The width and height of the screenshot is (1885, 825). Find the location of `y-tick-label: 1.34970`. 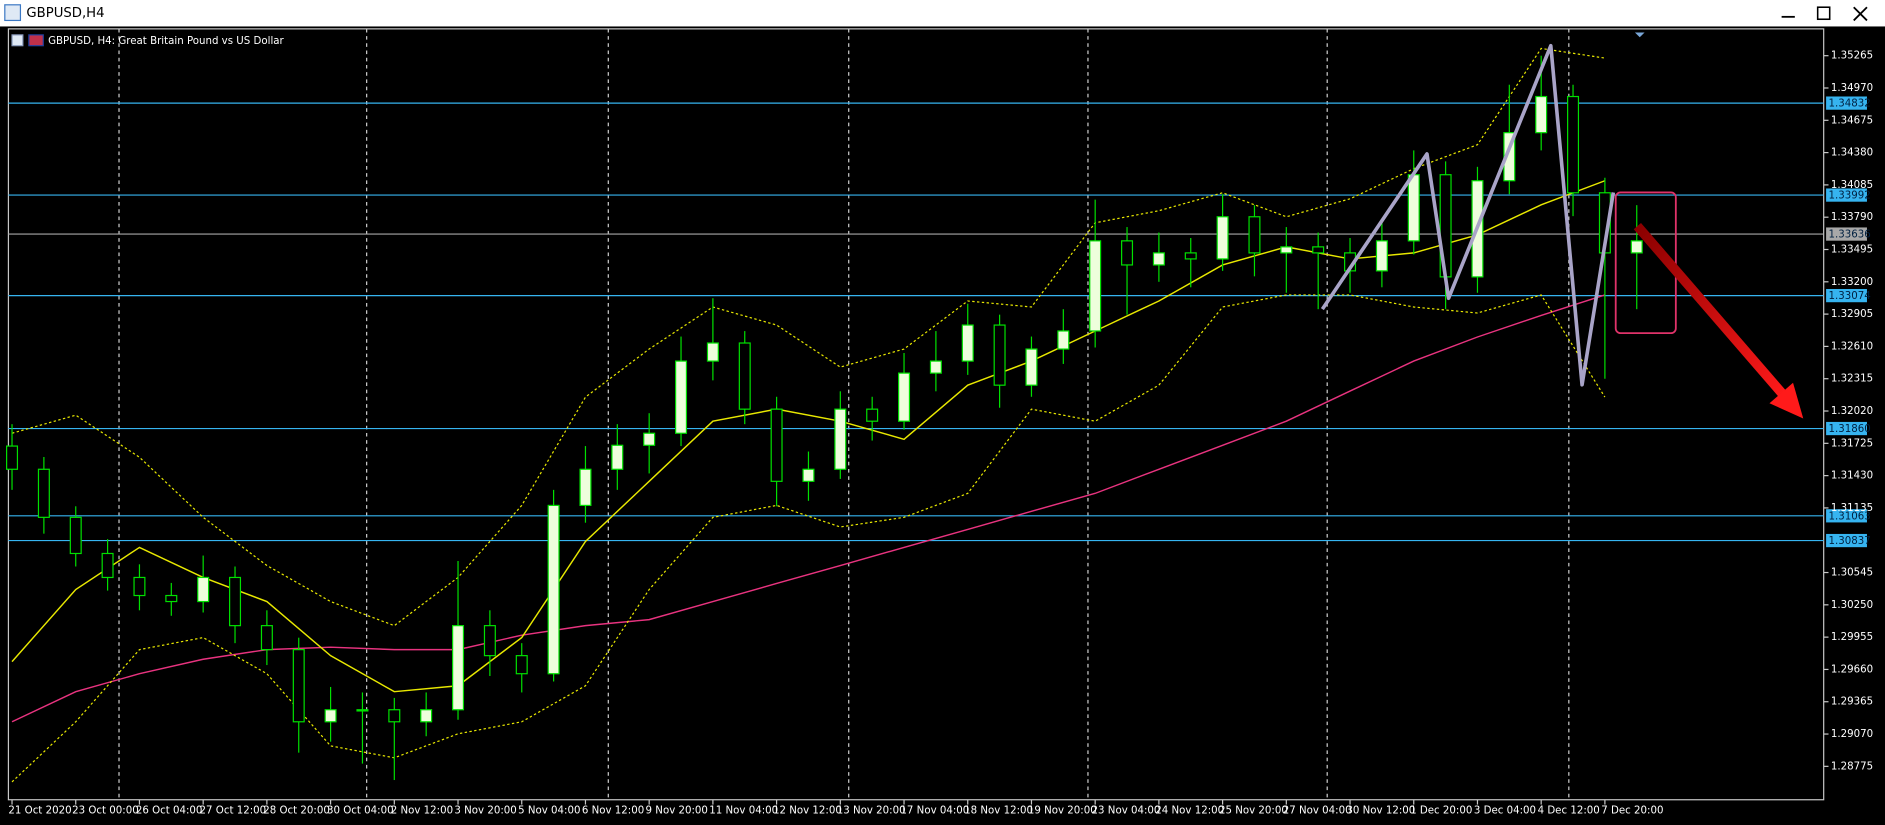

y-tick-label: 1.34970 is located at coordinates (1852, 88).